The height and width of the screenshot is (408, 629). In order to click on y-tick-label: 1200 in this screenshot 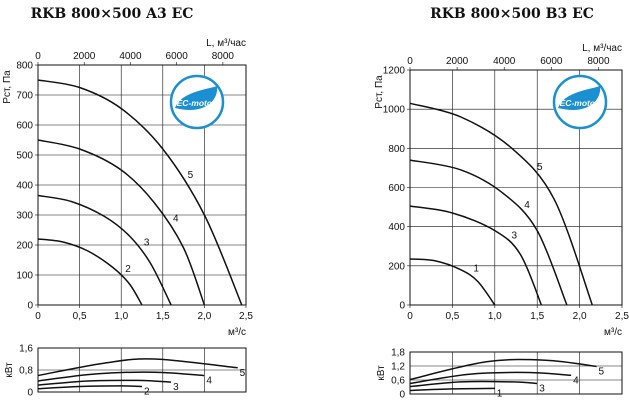, I will do `click(394, 71)`.